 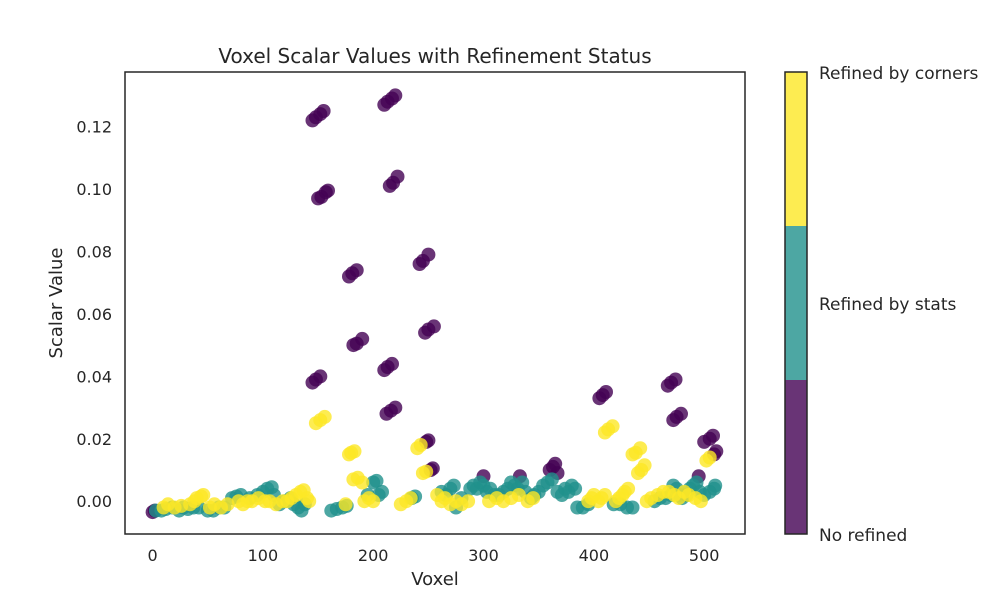 I want to click on y-tick-label: 0.06, so click(x=94, y=314).